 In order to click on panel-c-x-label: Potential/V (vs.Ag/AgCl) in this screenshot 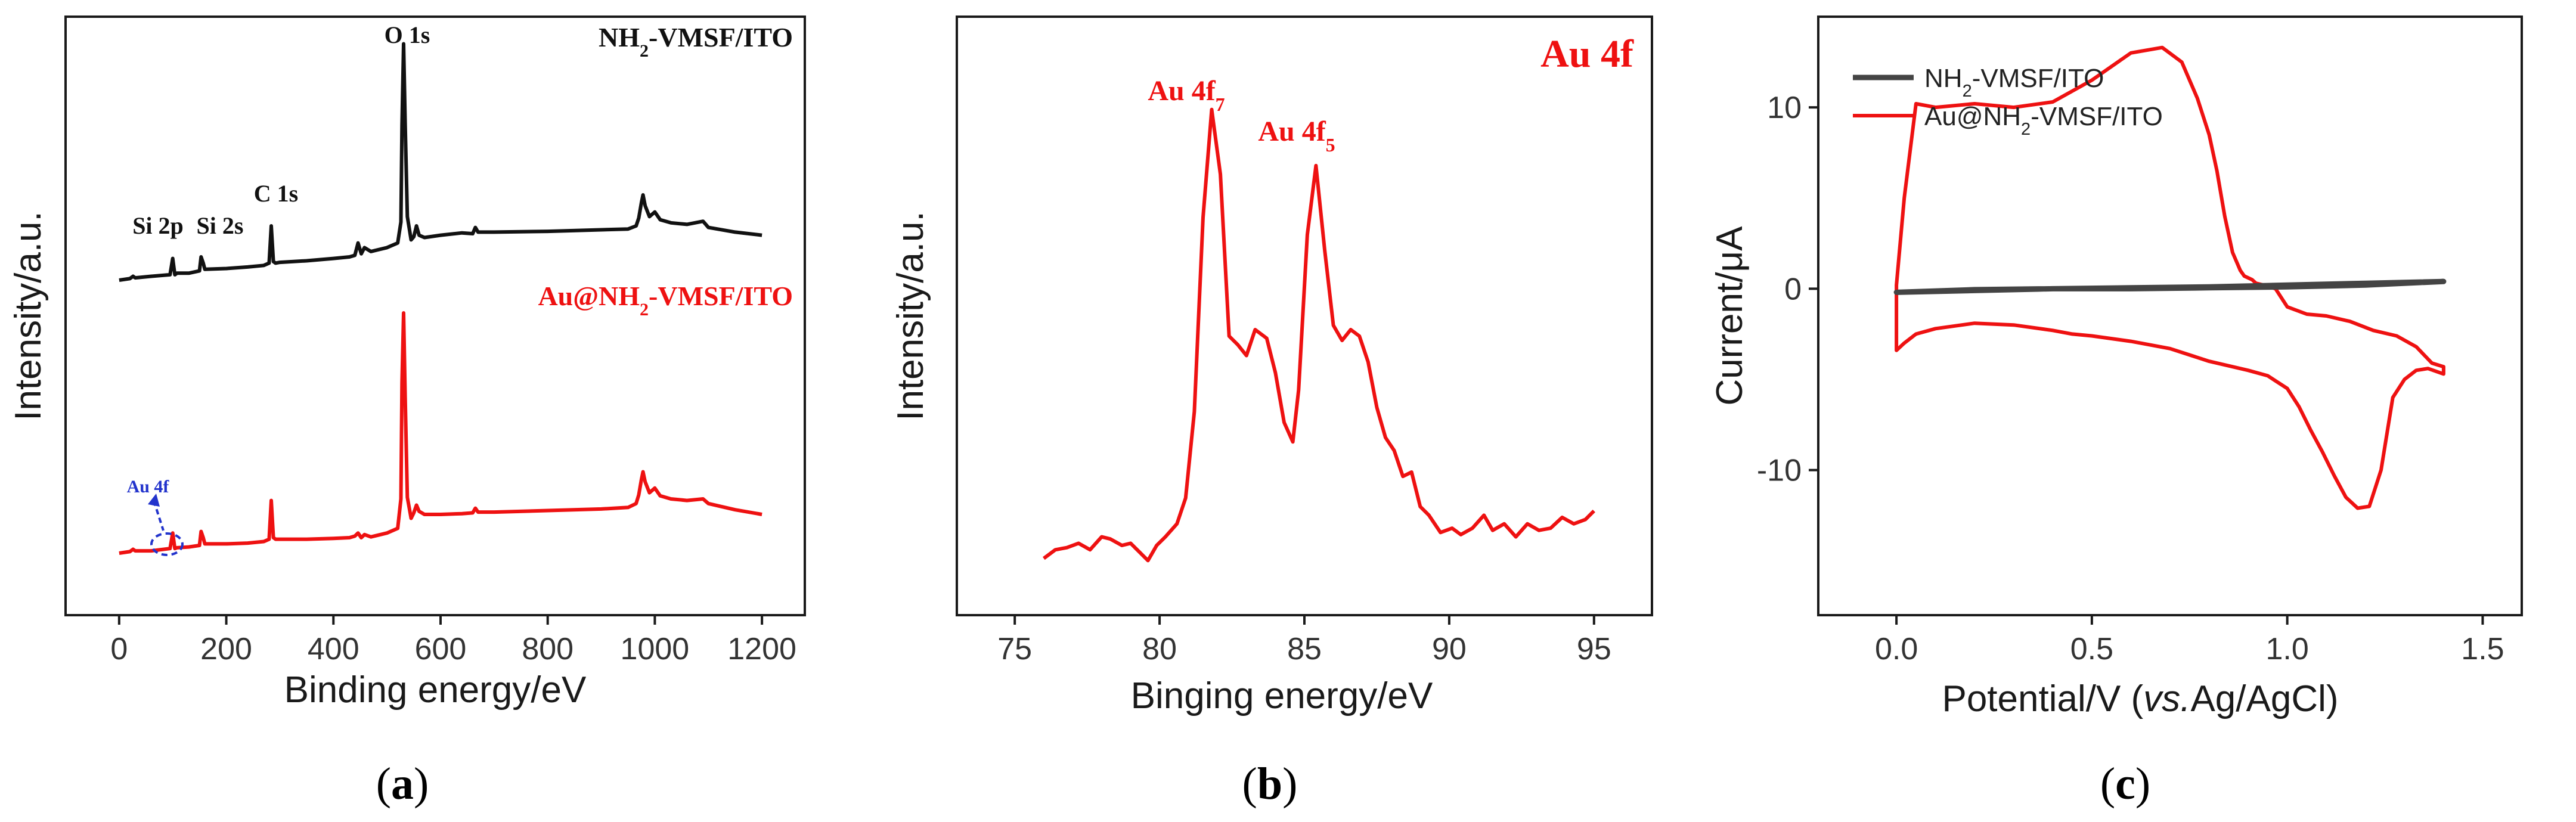, I will do `click(2140, 698)`.